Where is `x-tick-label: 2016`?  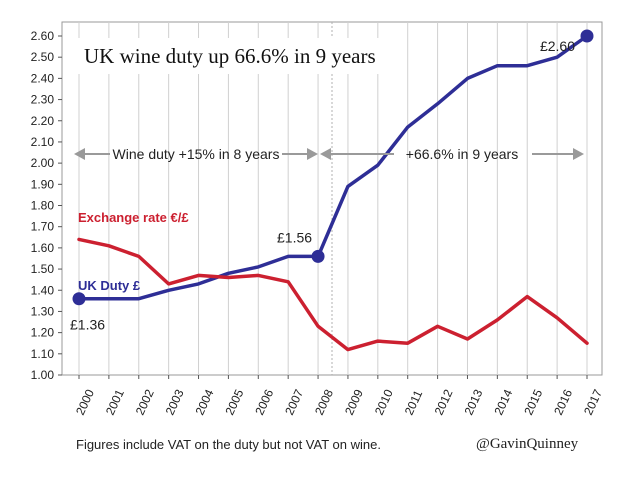
x-tick-label: 2016 is located at coordinates (563, 402).